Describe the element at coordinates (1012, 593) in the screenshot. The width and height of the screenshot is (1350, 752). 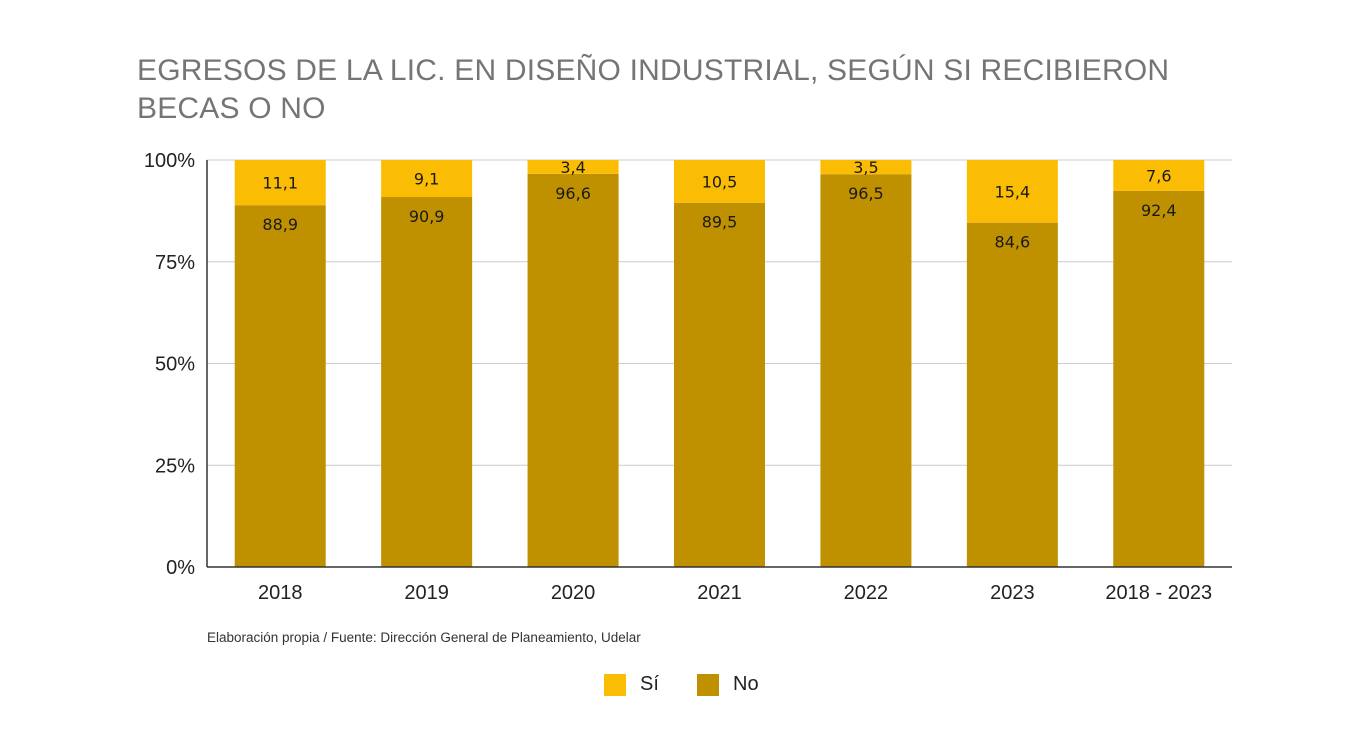
I see `x-tick-label: 2023` at that location.